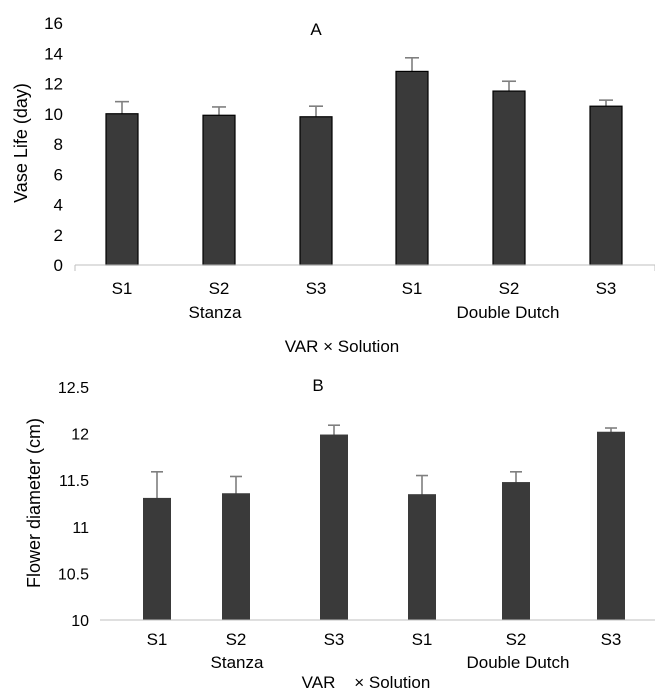  I want to click on chart-b-y-axis-title: Flower diameter (cm), so click(34, 503).